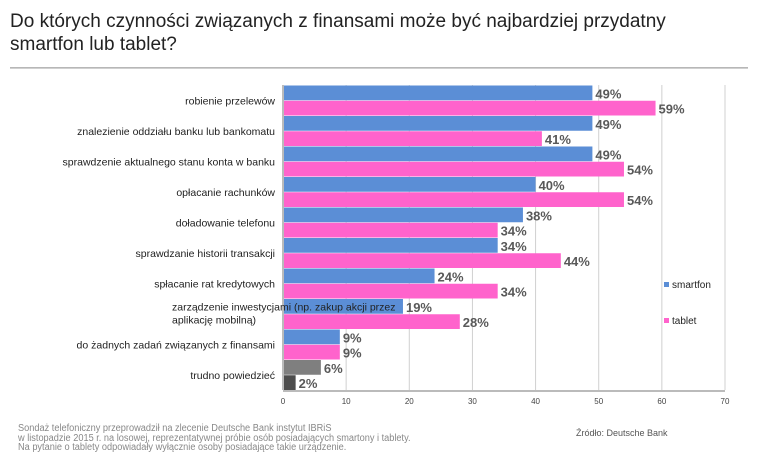  Describe the element at coordinates (308, 383) in the screenshot. I see `data-label: 2%` at that location.